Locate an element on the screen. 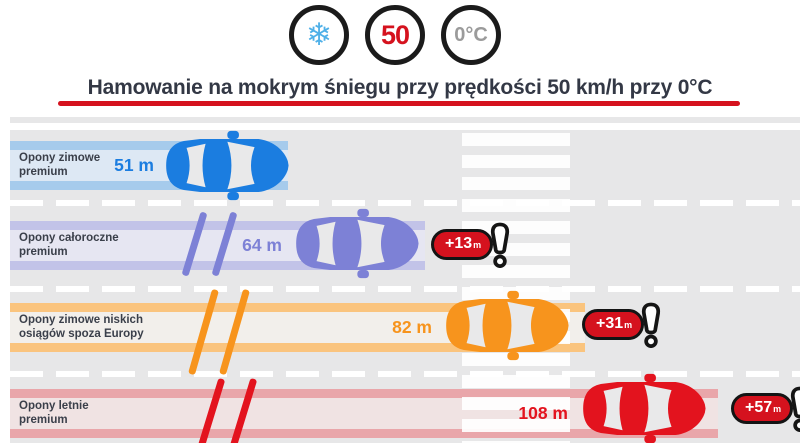  extra-distance-text: +57 is located at coordinates (759, 407).